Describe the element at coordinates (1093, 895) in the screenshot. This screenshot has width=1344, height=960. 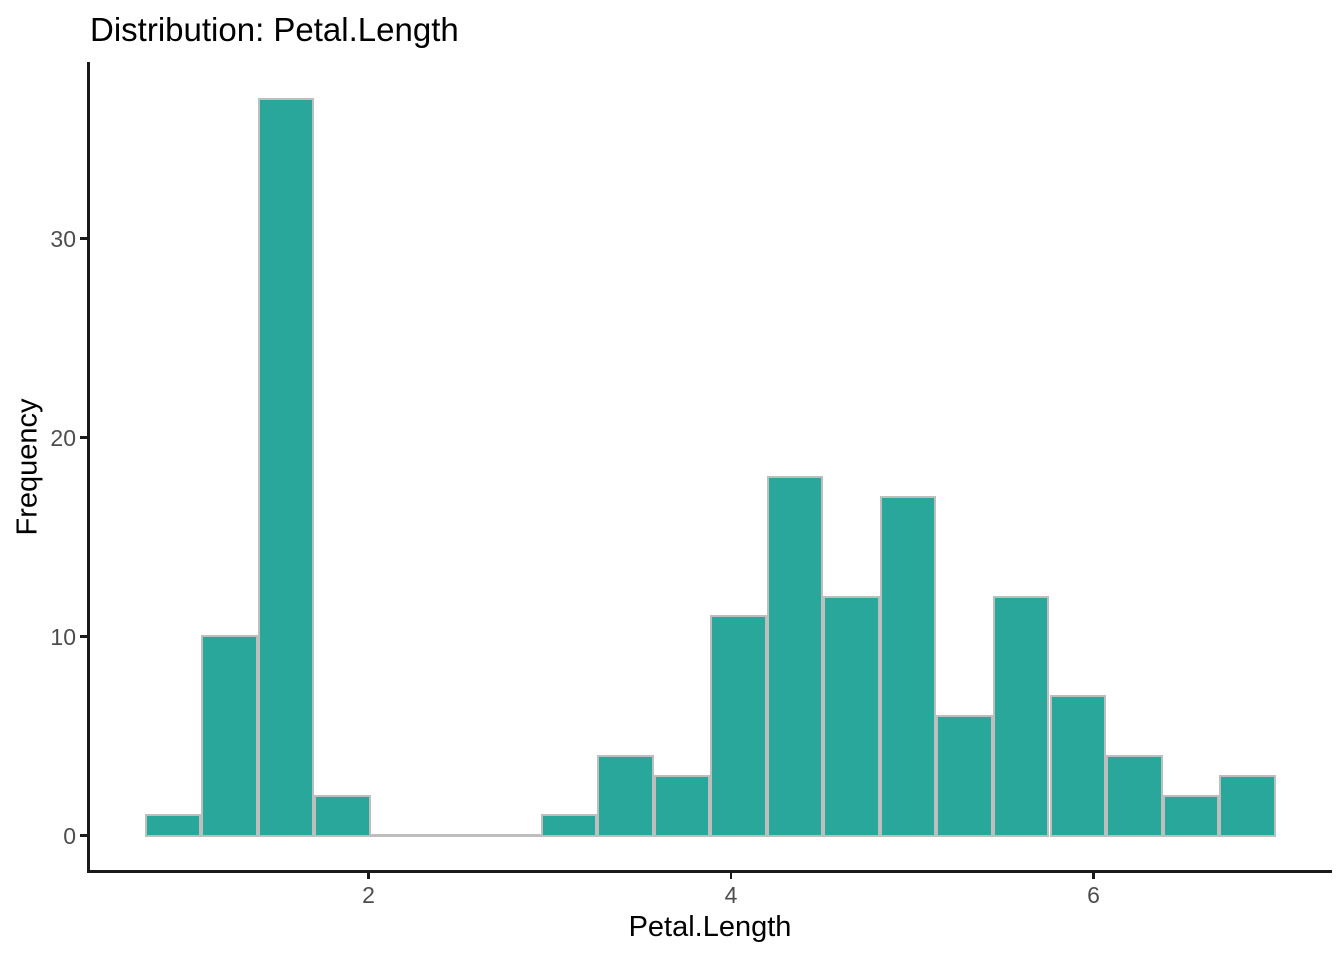
I see `x-tick-label: 6` at that location.